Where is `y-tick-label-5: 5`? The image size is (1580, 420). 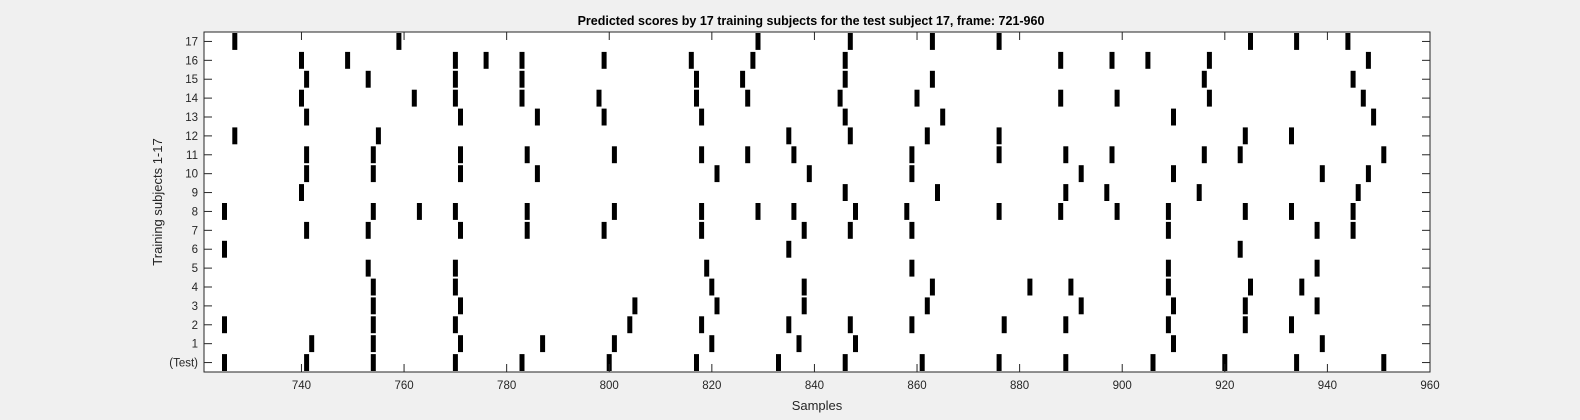 y-tick-label-5: 5 is located at coordinates (195, 269).